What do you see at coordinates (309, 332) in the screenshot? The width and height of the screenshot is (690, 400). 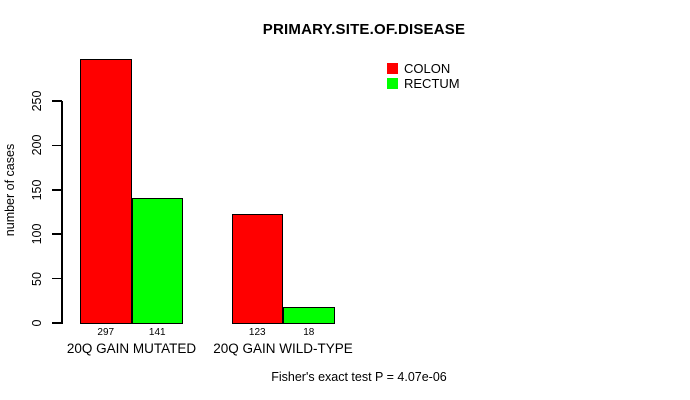 I see `bar-value-label: 18` at bounding box center [309, 332].